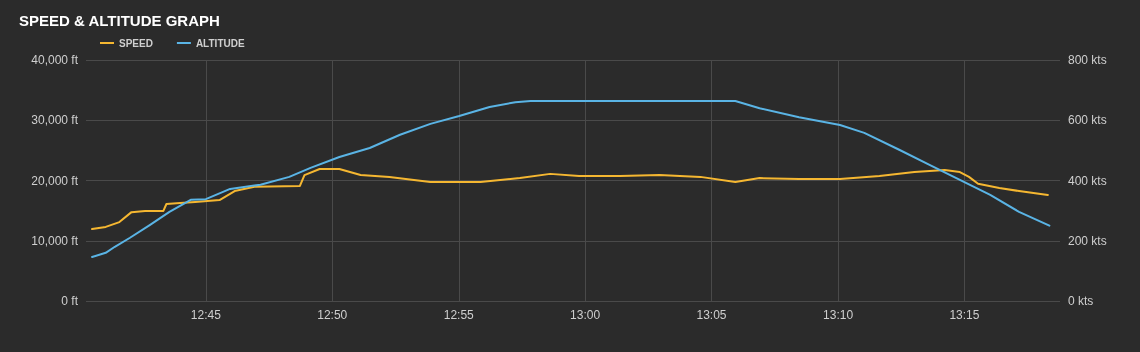 The height and width of the screenshot is (352, 1140). Describe the element at coordinates (70, 301) in the screenshot. I see `y-tick-label: 0 ft` at that location.